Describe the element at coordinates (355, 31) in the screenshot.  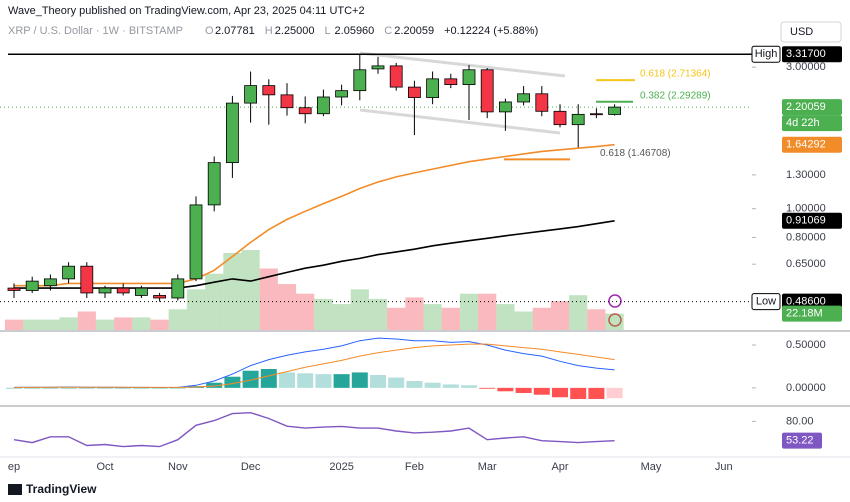
I see `ohlc-value: 2.05960` at that location.